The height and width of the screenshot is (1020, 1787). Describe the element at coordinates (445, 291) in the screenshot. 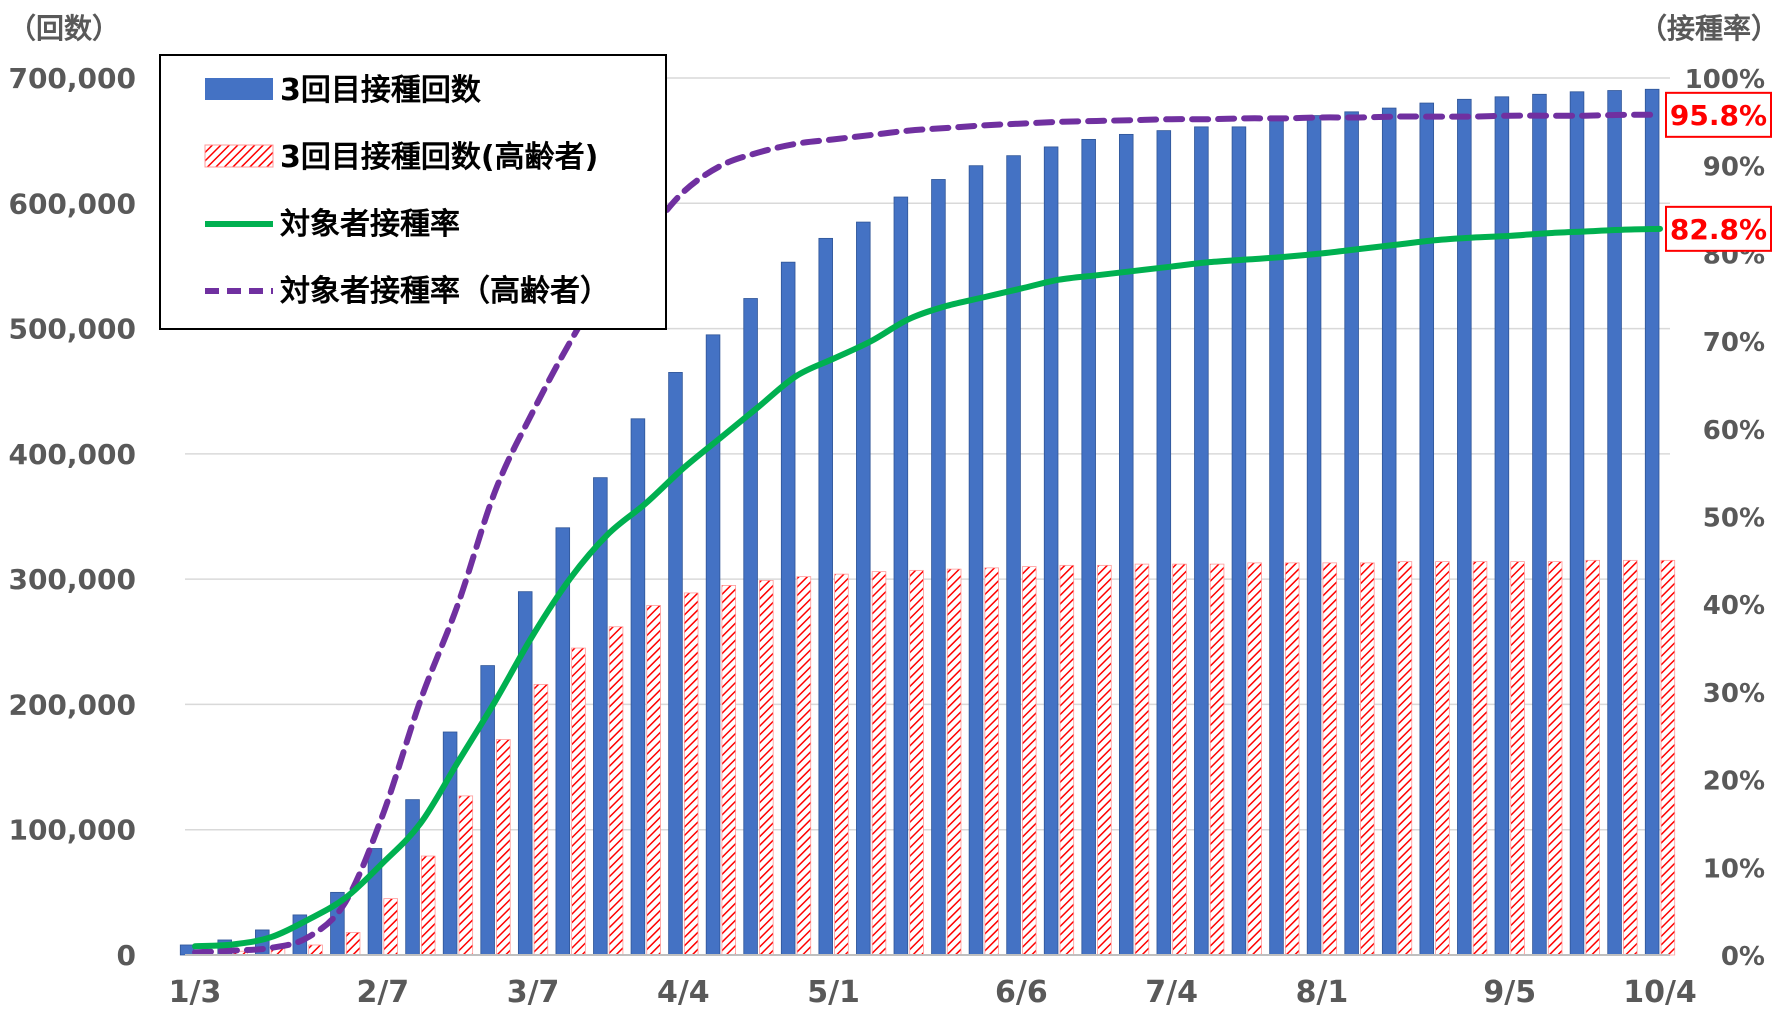

I see `legend-label-line-elderly: 対象者接種率（高齢者）` at that location.